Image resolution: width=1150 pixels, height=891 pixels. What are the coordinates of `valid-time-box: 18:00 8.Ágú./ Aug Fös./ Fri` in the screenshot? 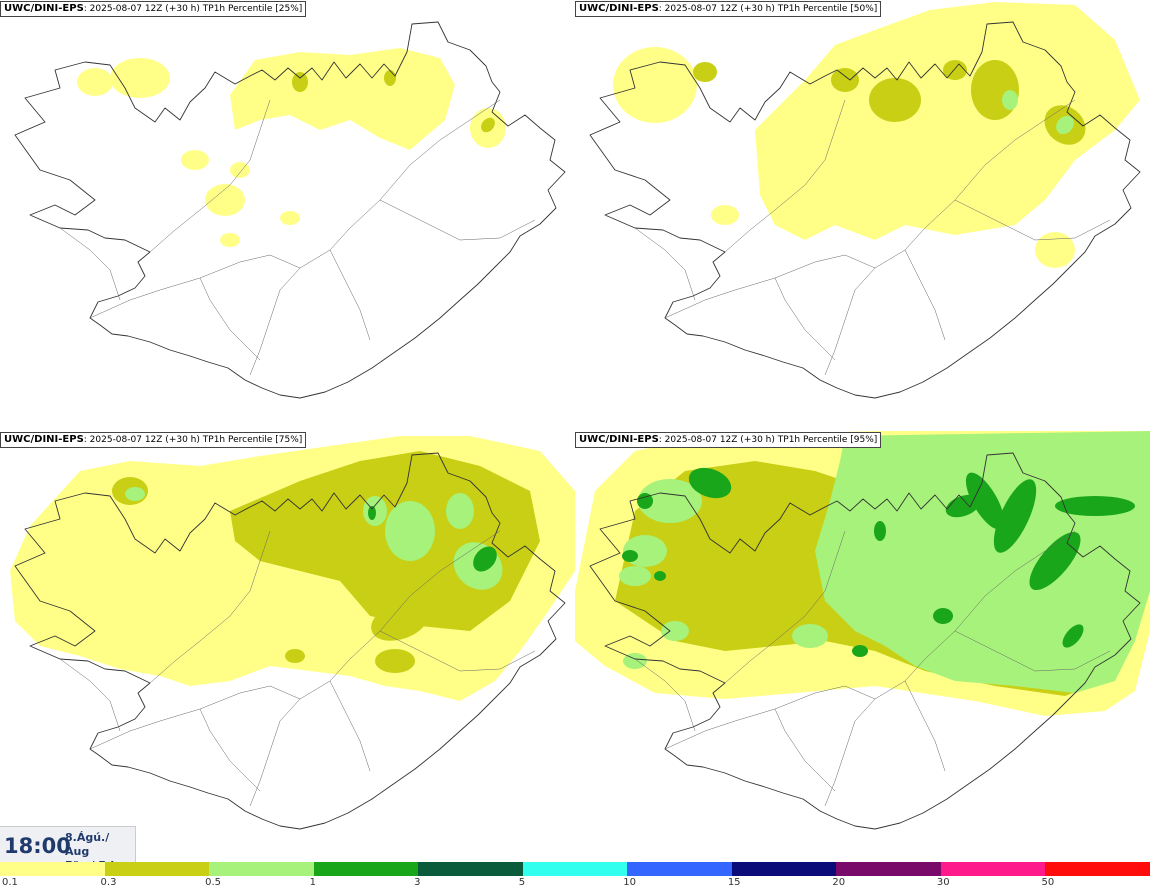 It's located at (68, 849).